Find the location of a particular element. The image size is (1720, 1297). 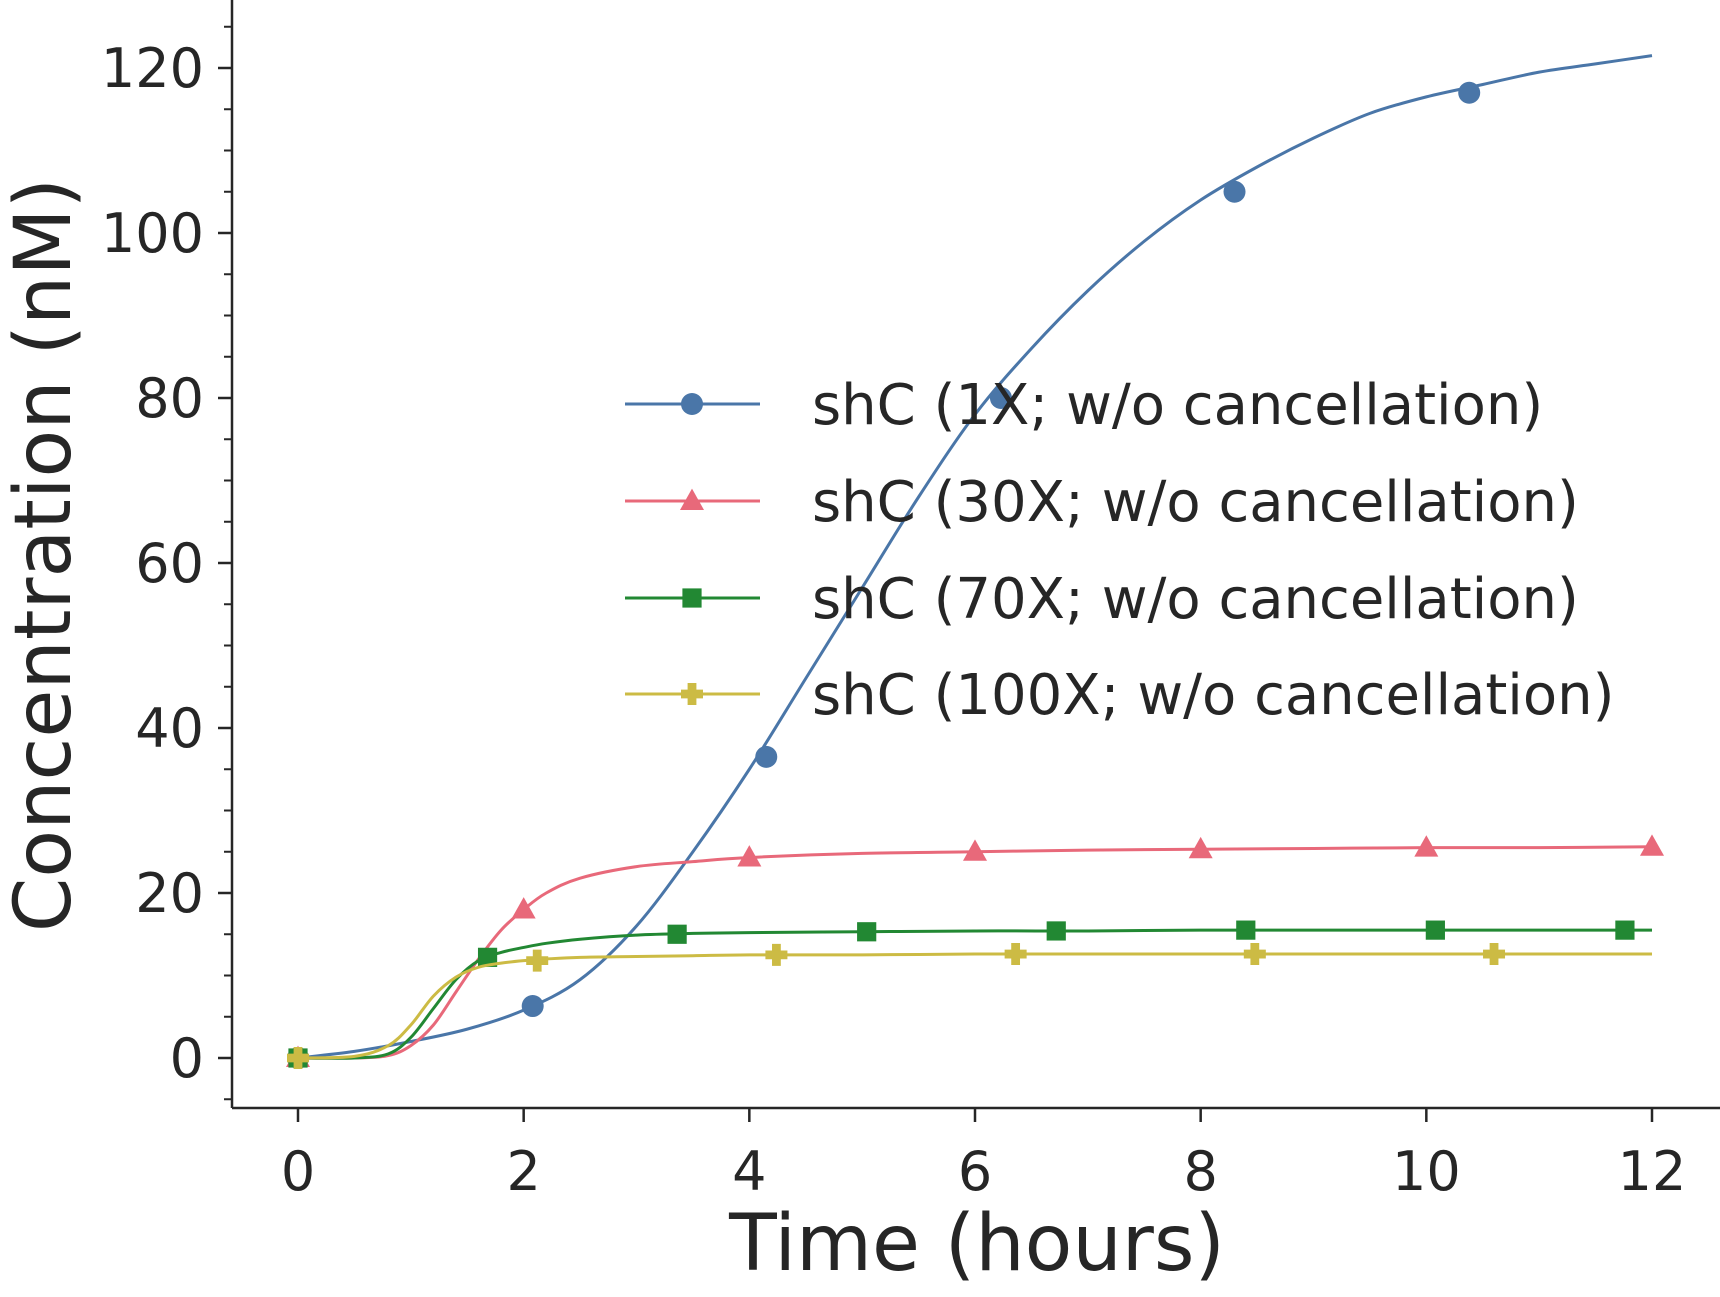

x-tick-label: 8 is located at coordinates (1200, 1171).